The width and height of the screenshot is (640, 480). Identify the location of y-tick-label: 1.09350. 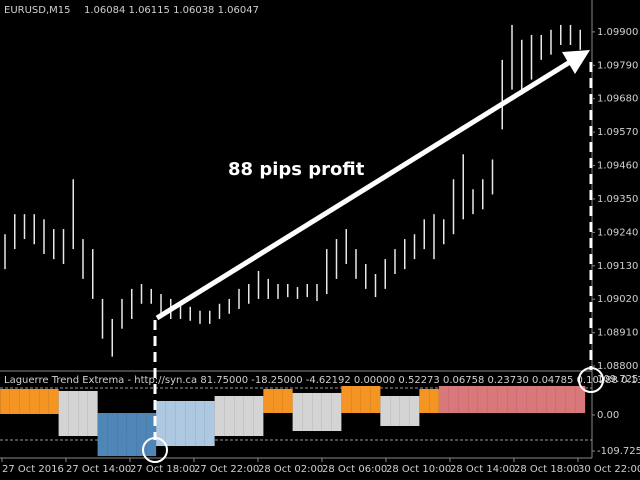
(617, 199).